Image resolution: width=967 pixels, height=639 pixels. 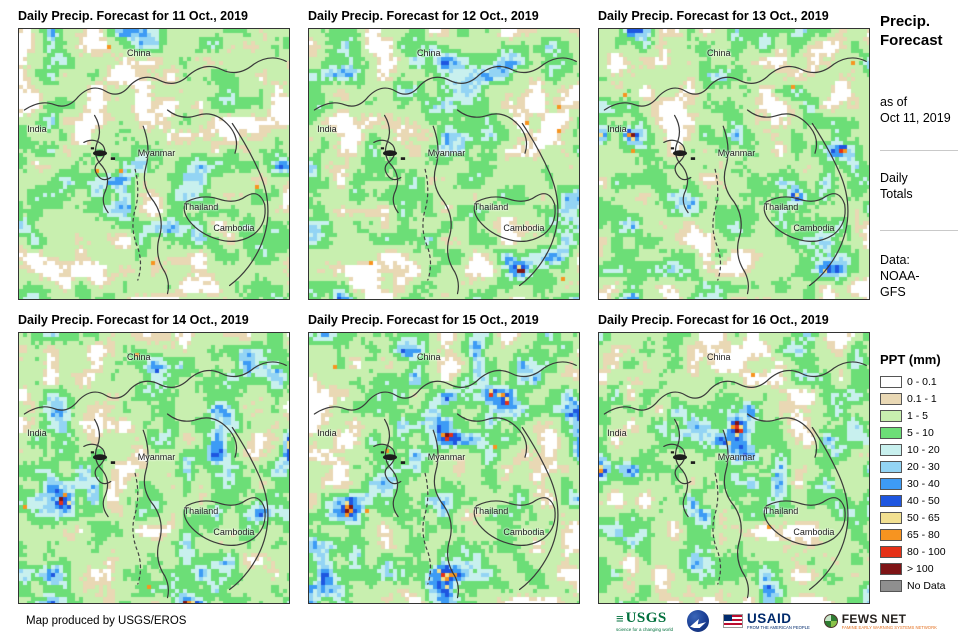 What do you see at coordinates (423, 320) in the screenshot?
I see `panel-title: Daily Precip. Forecast for 15 Oct., 2019` at bounding box center [423, 320].